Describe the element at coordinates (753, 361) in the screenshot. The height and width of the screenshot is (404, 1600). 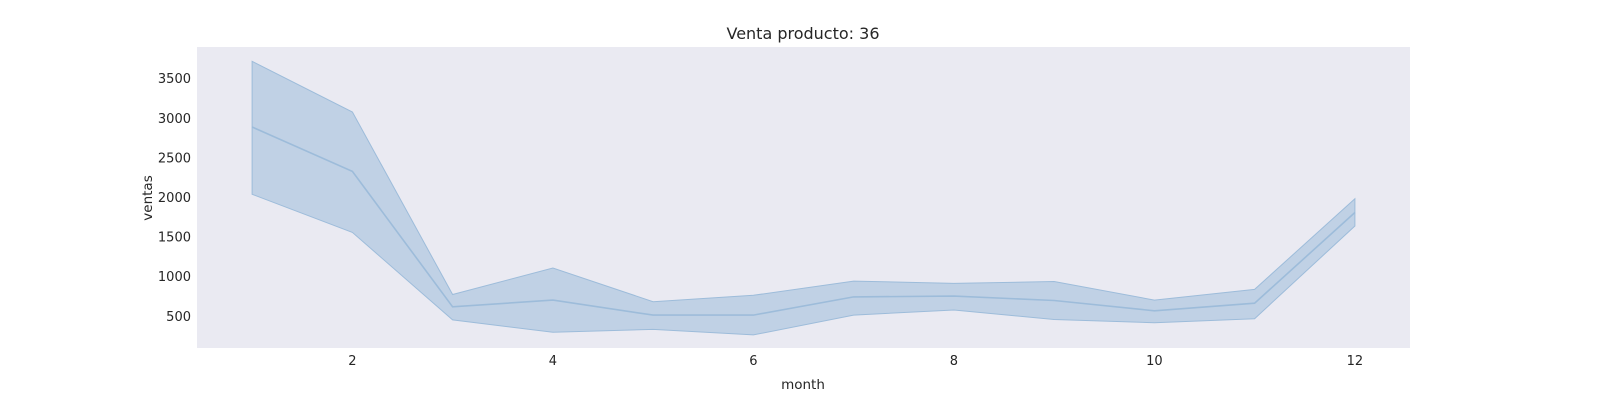
I see `x-tick-label: 6` at that location.